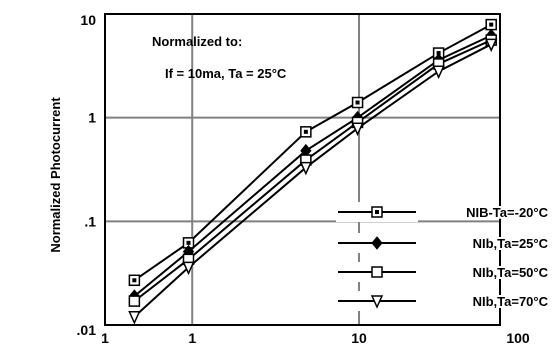 The image size is (560, 347). Describe the element at coordinates (511, 272) in the screenshot. I see `legend-label: NIb,Ta=50°C` at that location.